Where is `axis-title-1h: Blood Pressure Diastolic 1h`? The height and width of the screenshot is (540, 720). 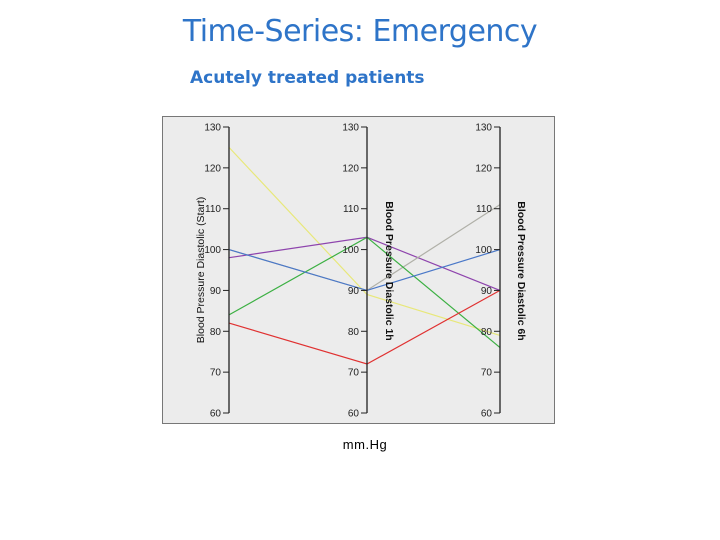
axis-title-1h: Blood Pressure Diastolic 1h is located at coordinates (389, 270).